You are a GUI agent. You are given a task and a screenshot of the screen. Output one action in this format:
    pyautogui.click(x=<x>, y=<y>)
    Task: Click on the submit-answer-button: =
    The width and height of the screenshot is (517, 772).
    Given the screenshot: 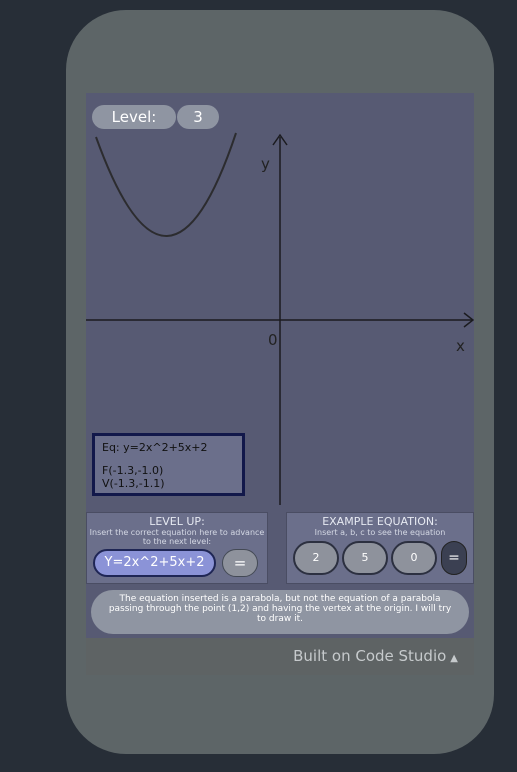 What is the action you would take?
    pyautogui.click(x=240, y=563)
    